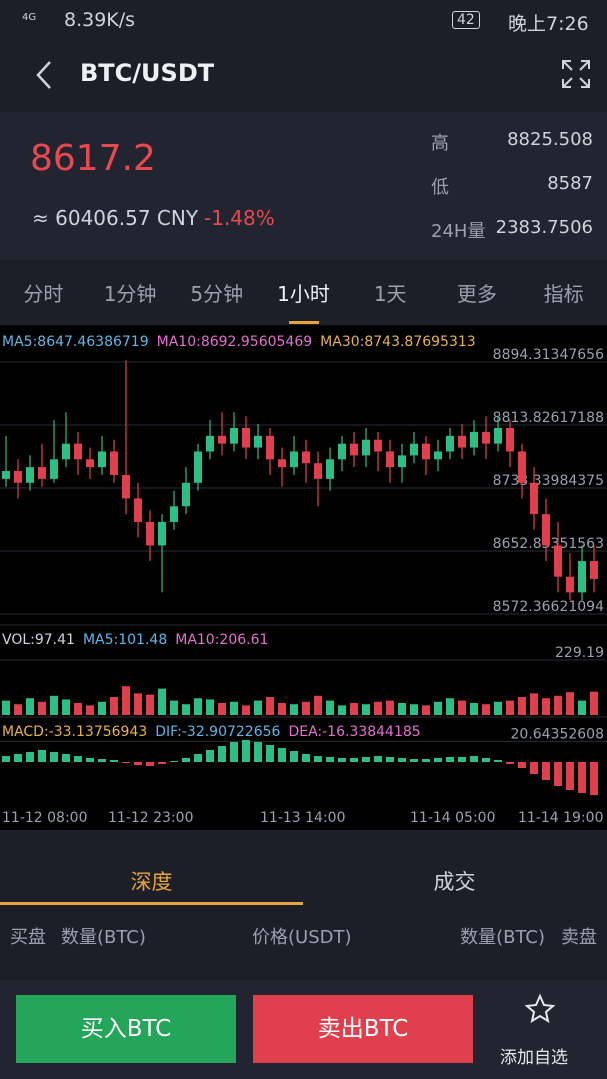 The width and height of the screenshot is (607, 1079). What do you see at coordinates (544, 227) in the screenshot?
I see `stat-value: 2383.7506` at bounding box center [544, 227].